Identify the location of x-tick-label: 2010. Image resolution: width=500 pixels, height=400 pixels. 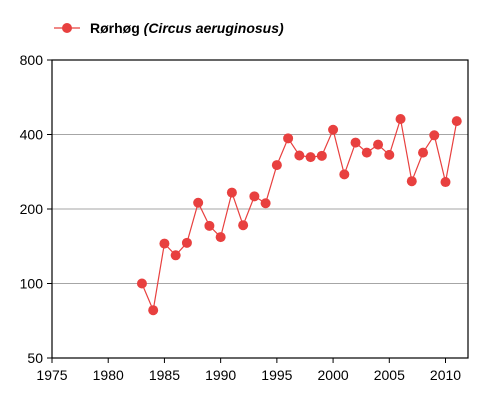
(445, 375).